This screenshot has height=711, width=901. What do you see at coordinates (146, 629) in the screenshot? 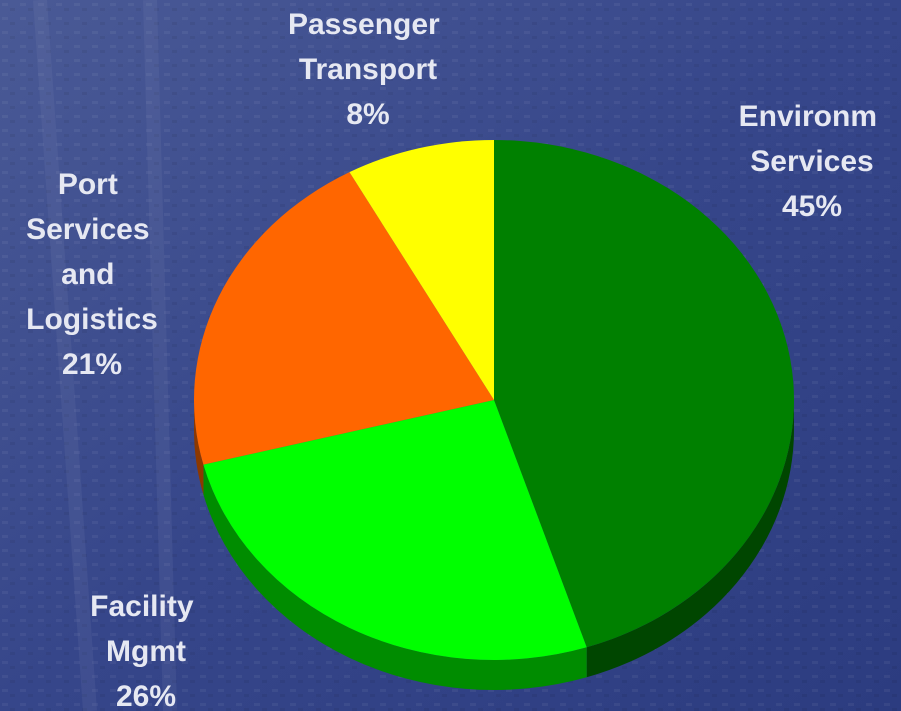
I see `category-label: Facility Mgmt` at bounding box center [146, 629].